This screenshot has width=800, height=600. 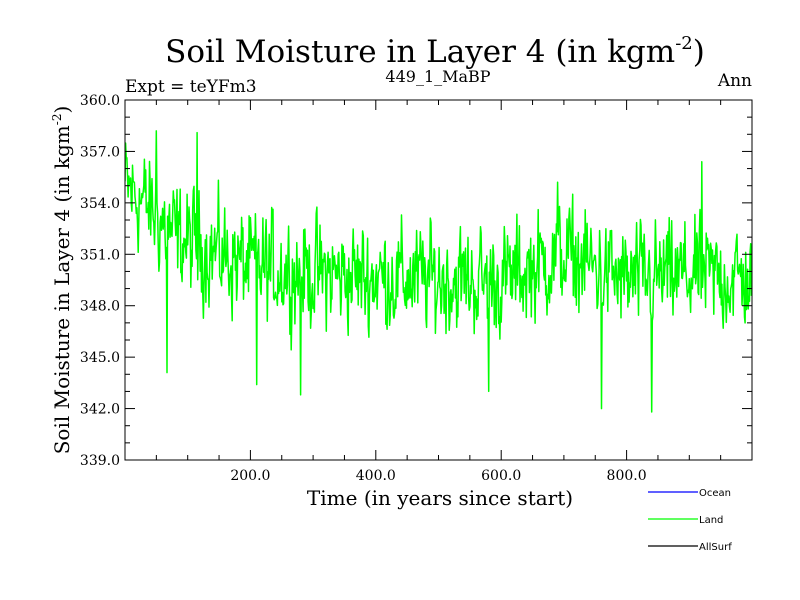 I want to click on legend-label-ocean: Ocean, so click(x=715, y=493).